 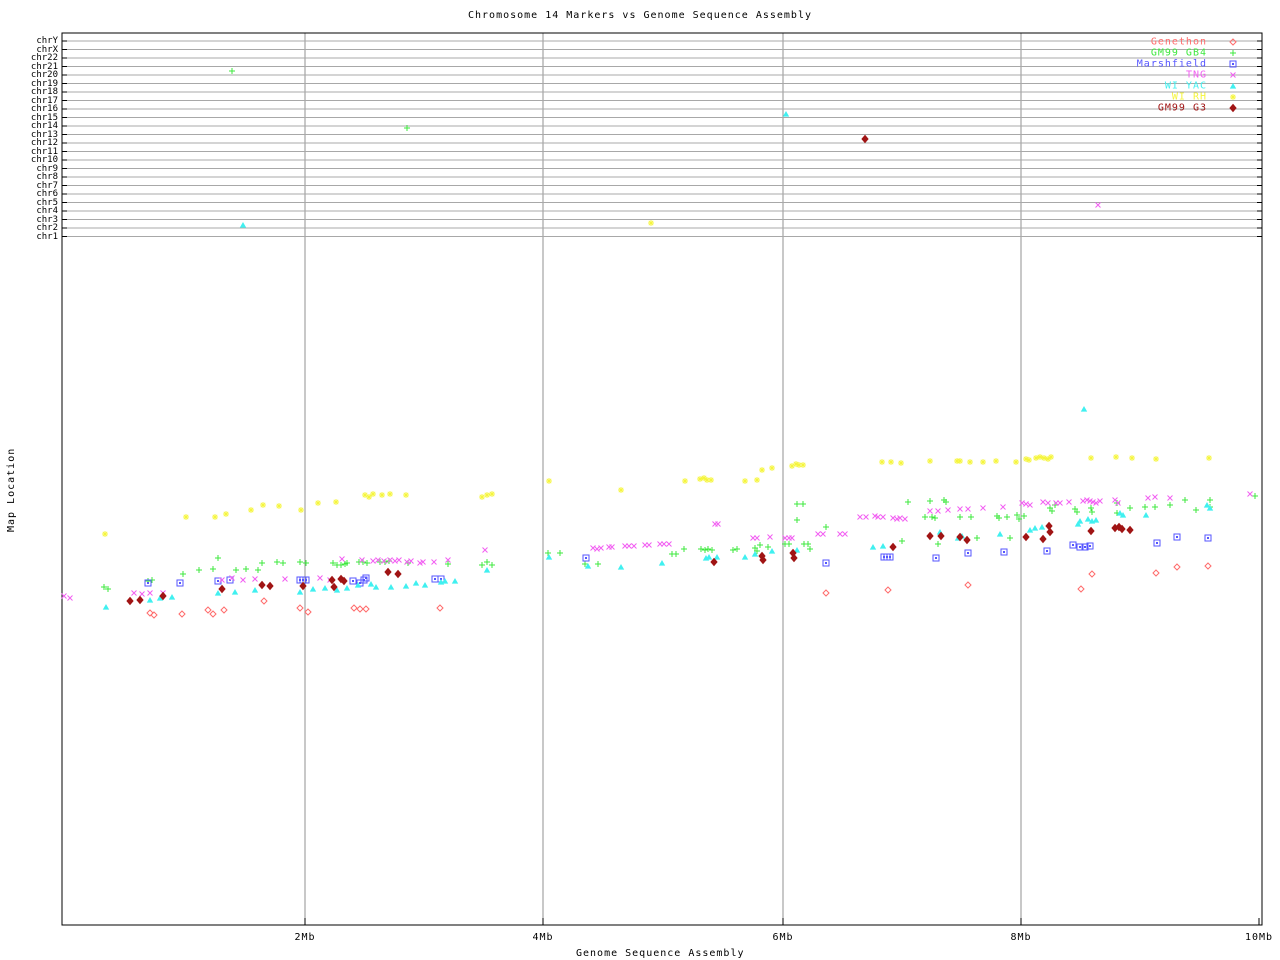 I want to click on chromosome-label-chr18: chr18, so click(x=44, y=92).